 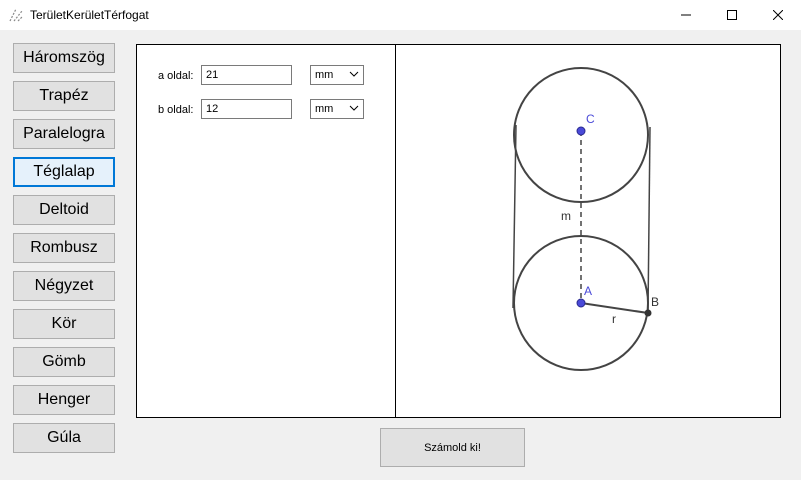 What do you see at coordinates (337, 75) in the screenshot?
I see `a-unit-select: mm` at bounding box center [337, 75].